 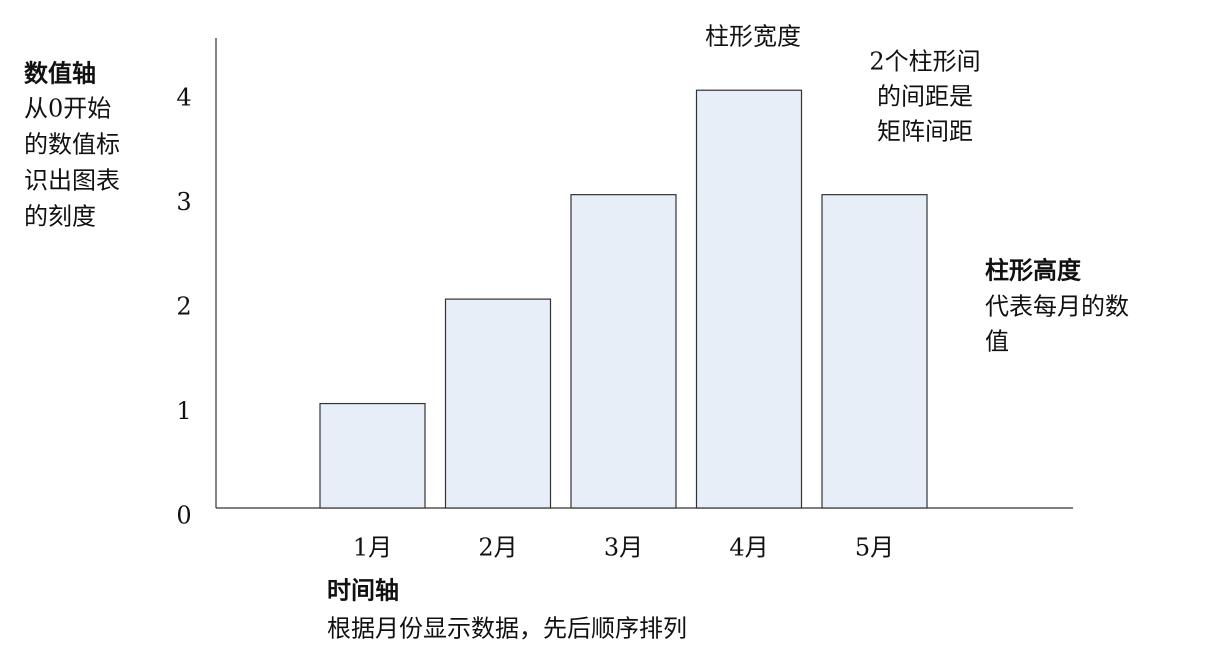 What do you see at coordinates (72, 145) in the screenshot?
I see `annotation-text: 的数值标` at bounding box center [72, 145].